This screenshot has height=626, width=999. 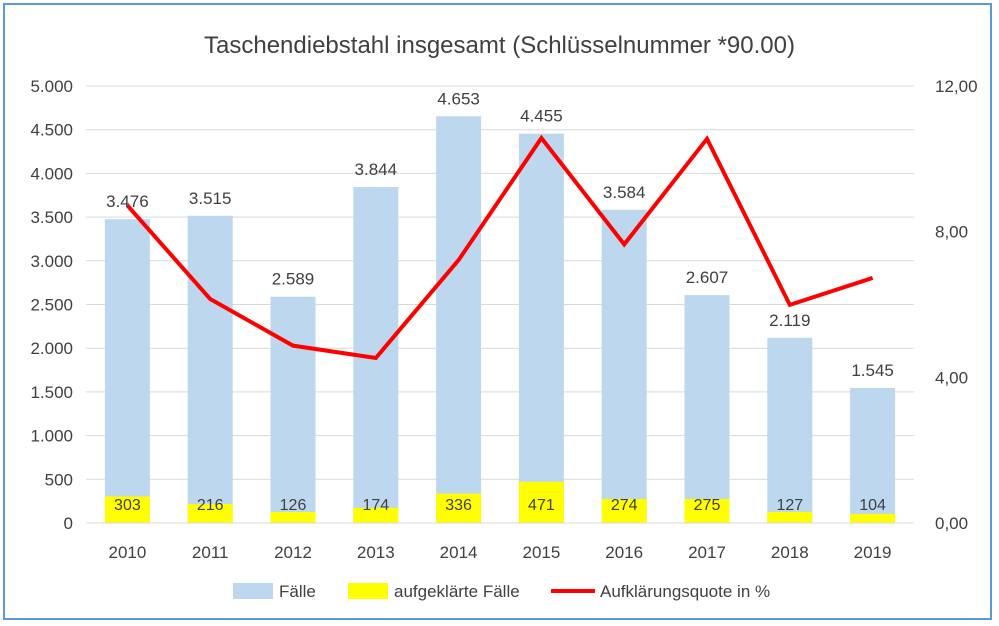 I want to click on y-left-tick-label: 4.000, so click(x=51, y=173).